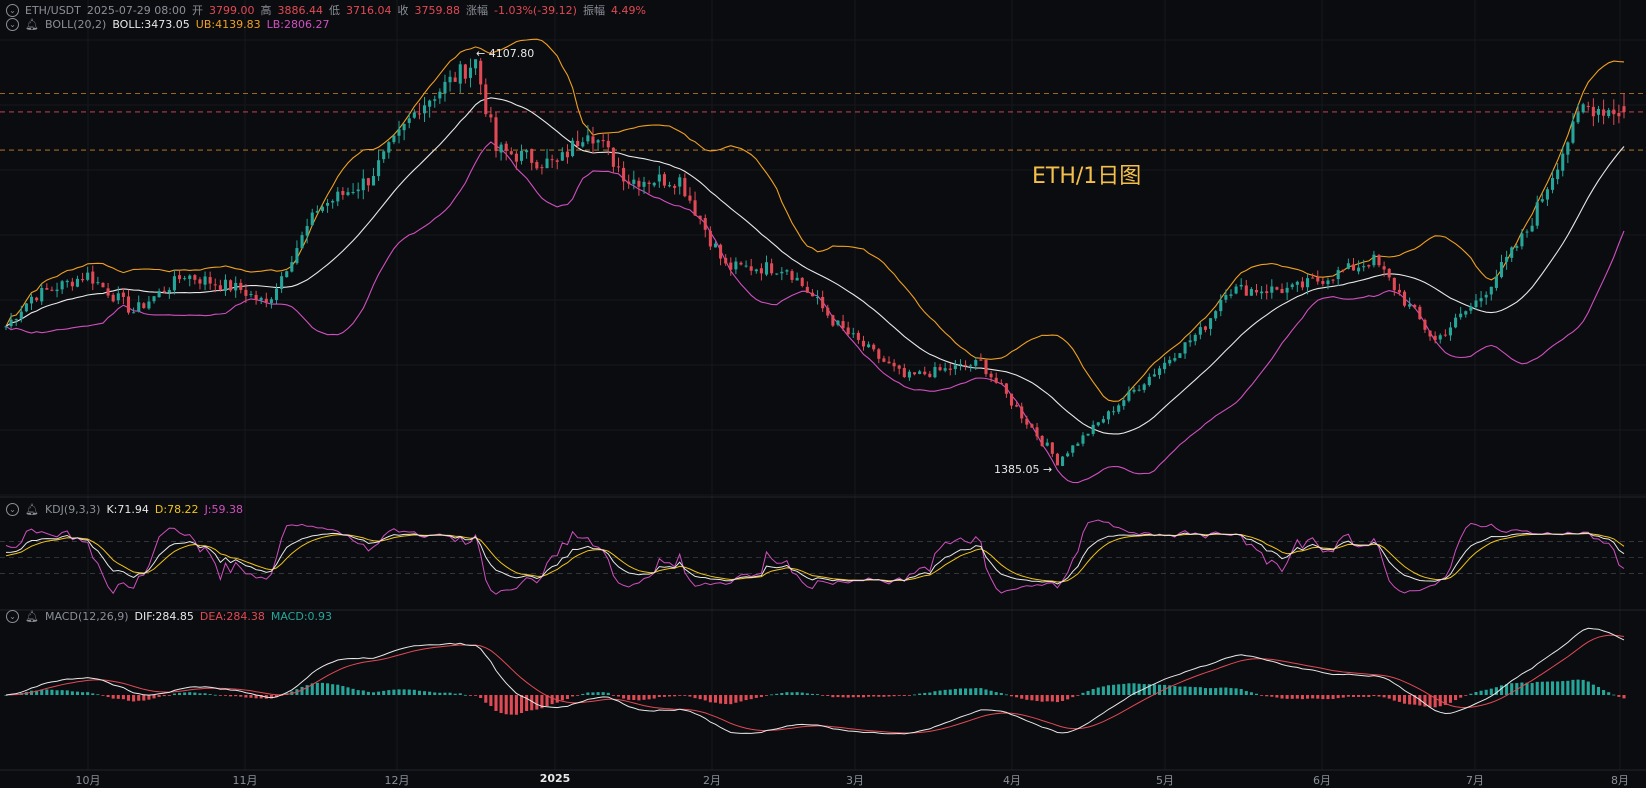  Describe the element at coordinates (164, 616) in the screenshot. I see `macd-dif-value: DIF:284.85` at that location.